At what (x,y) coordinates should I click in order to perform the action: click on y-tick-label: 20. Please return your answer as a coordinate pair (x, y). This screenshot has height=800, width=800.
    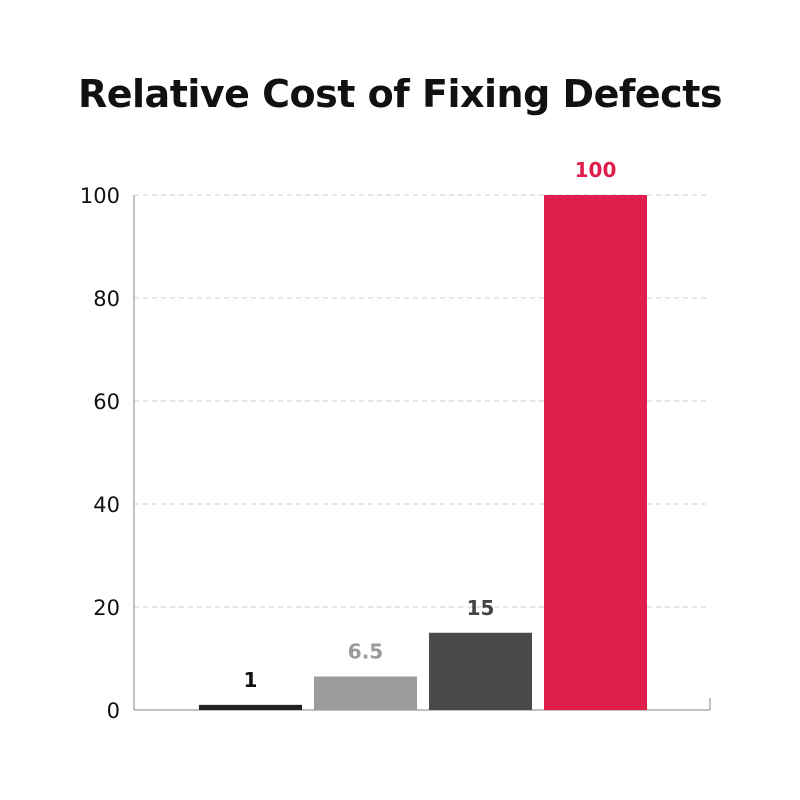
    Looking at the image, I should click on (106, 608).